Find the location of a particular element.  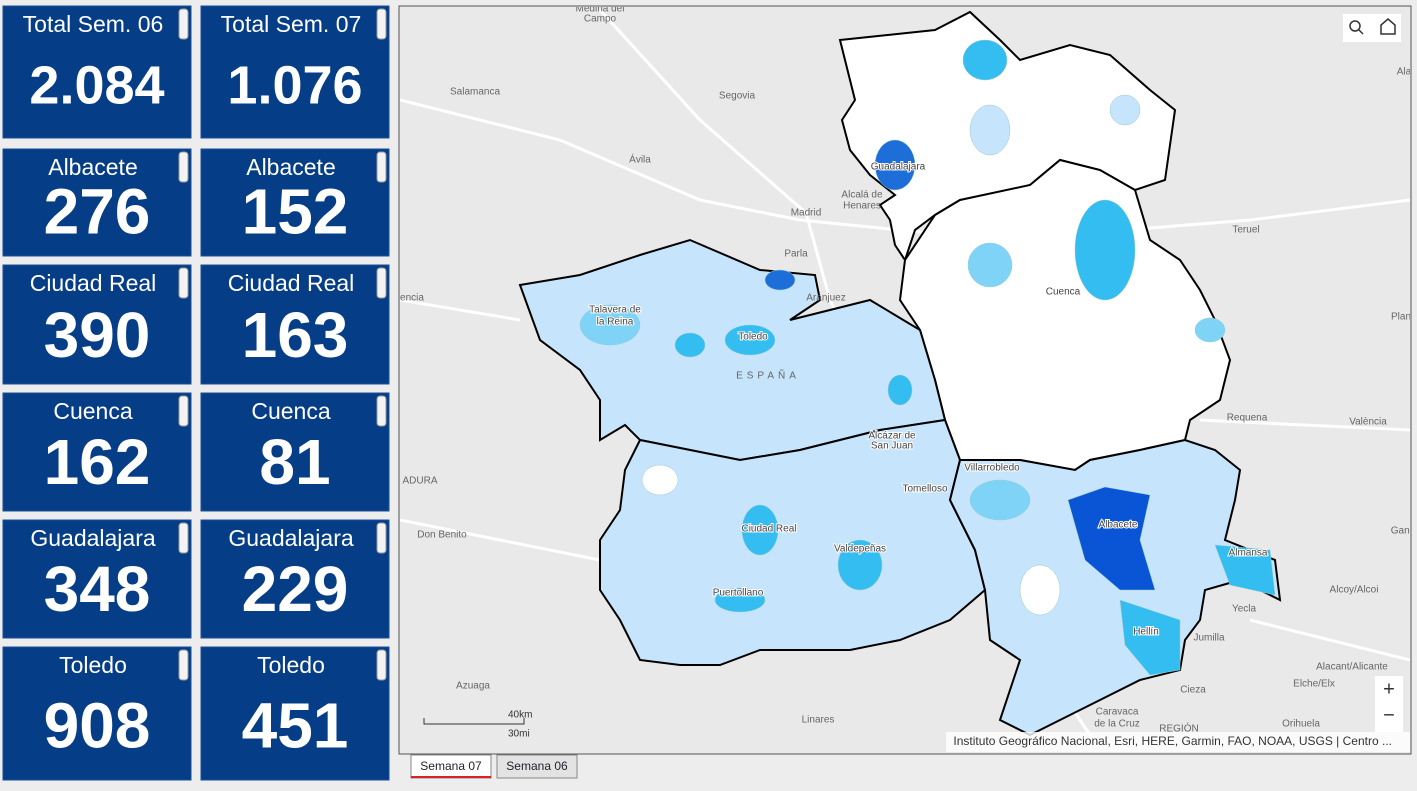

map-label: Almansa is located at coordinates (1248, 553).